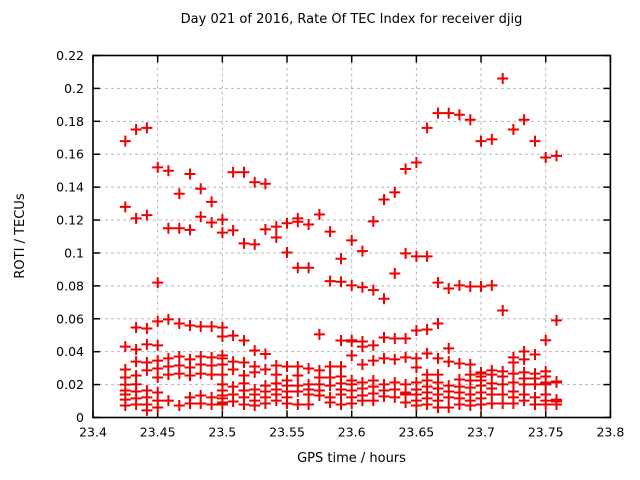  Describe the element at coordinates (70, 384) in the screenshot. I see `y-tick-label: 0.02` at that location.